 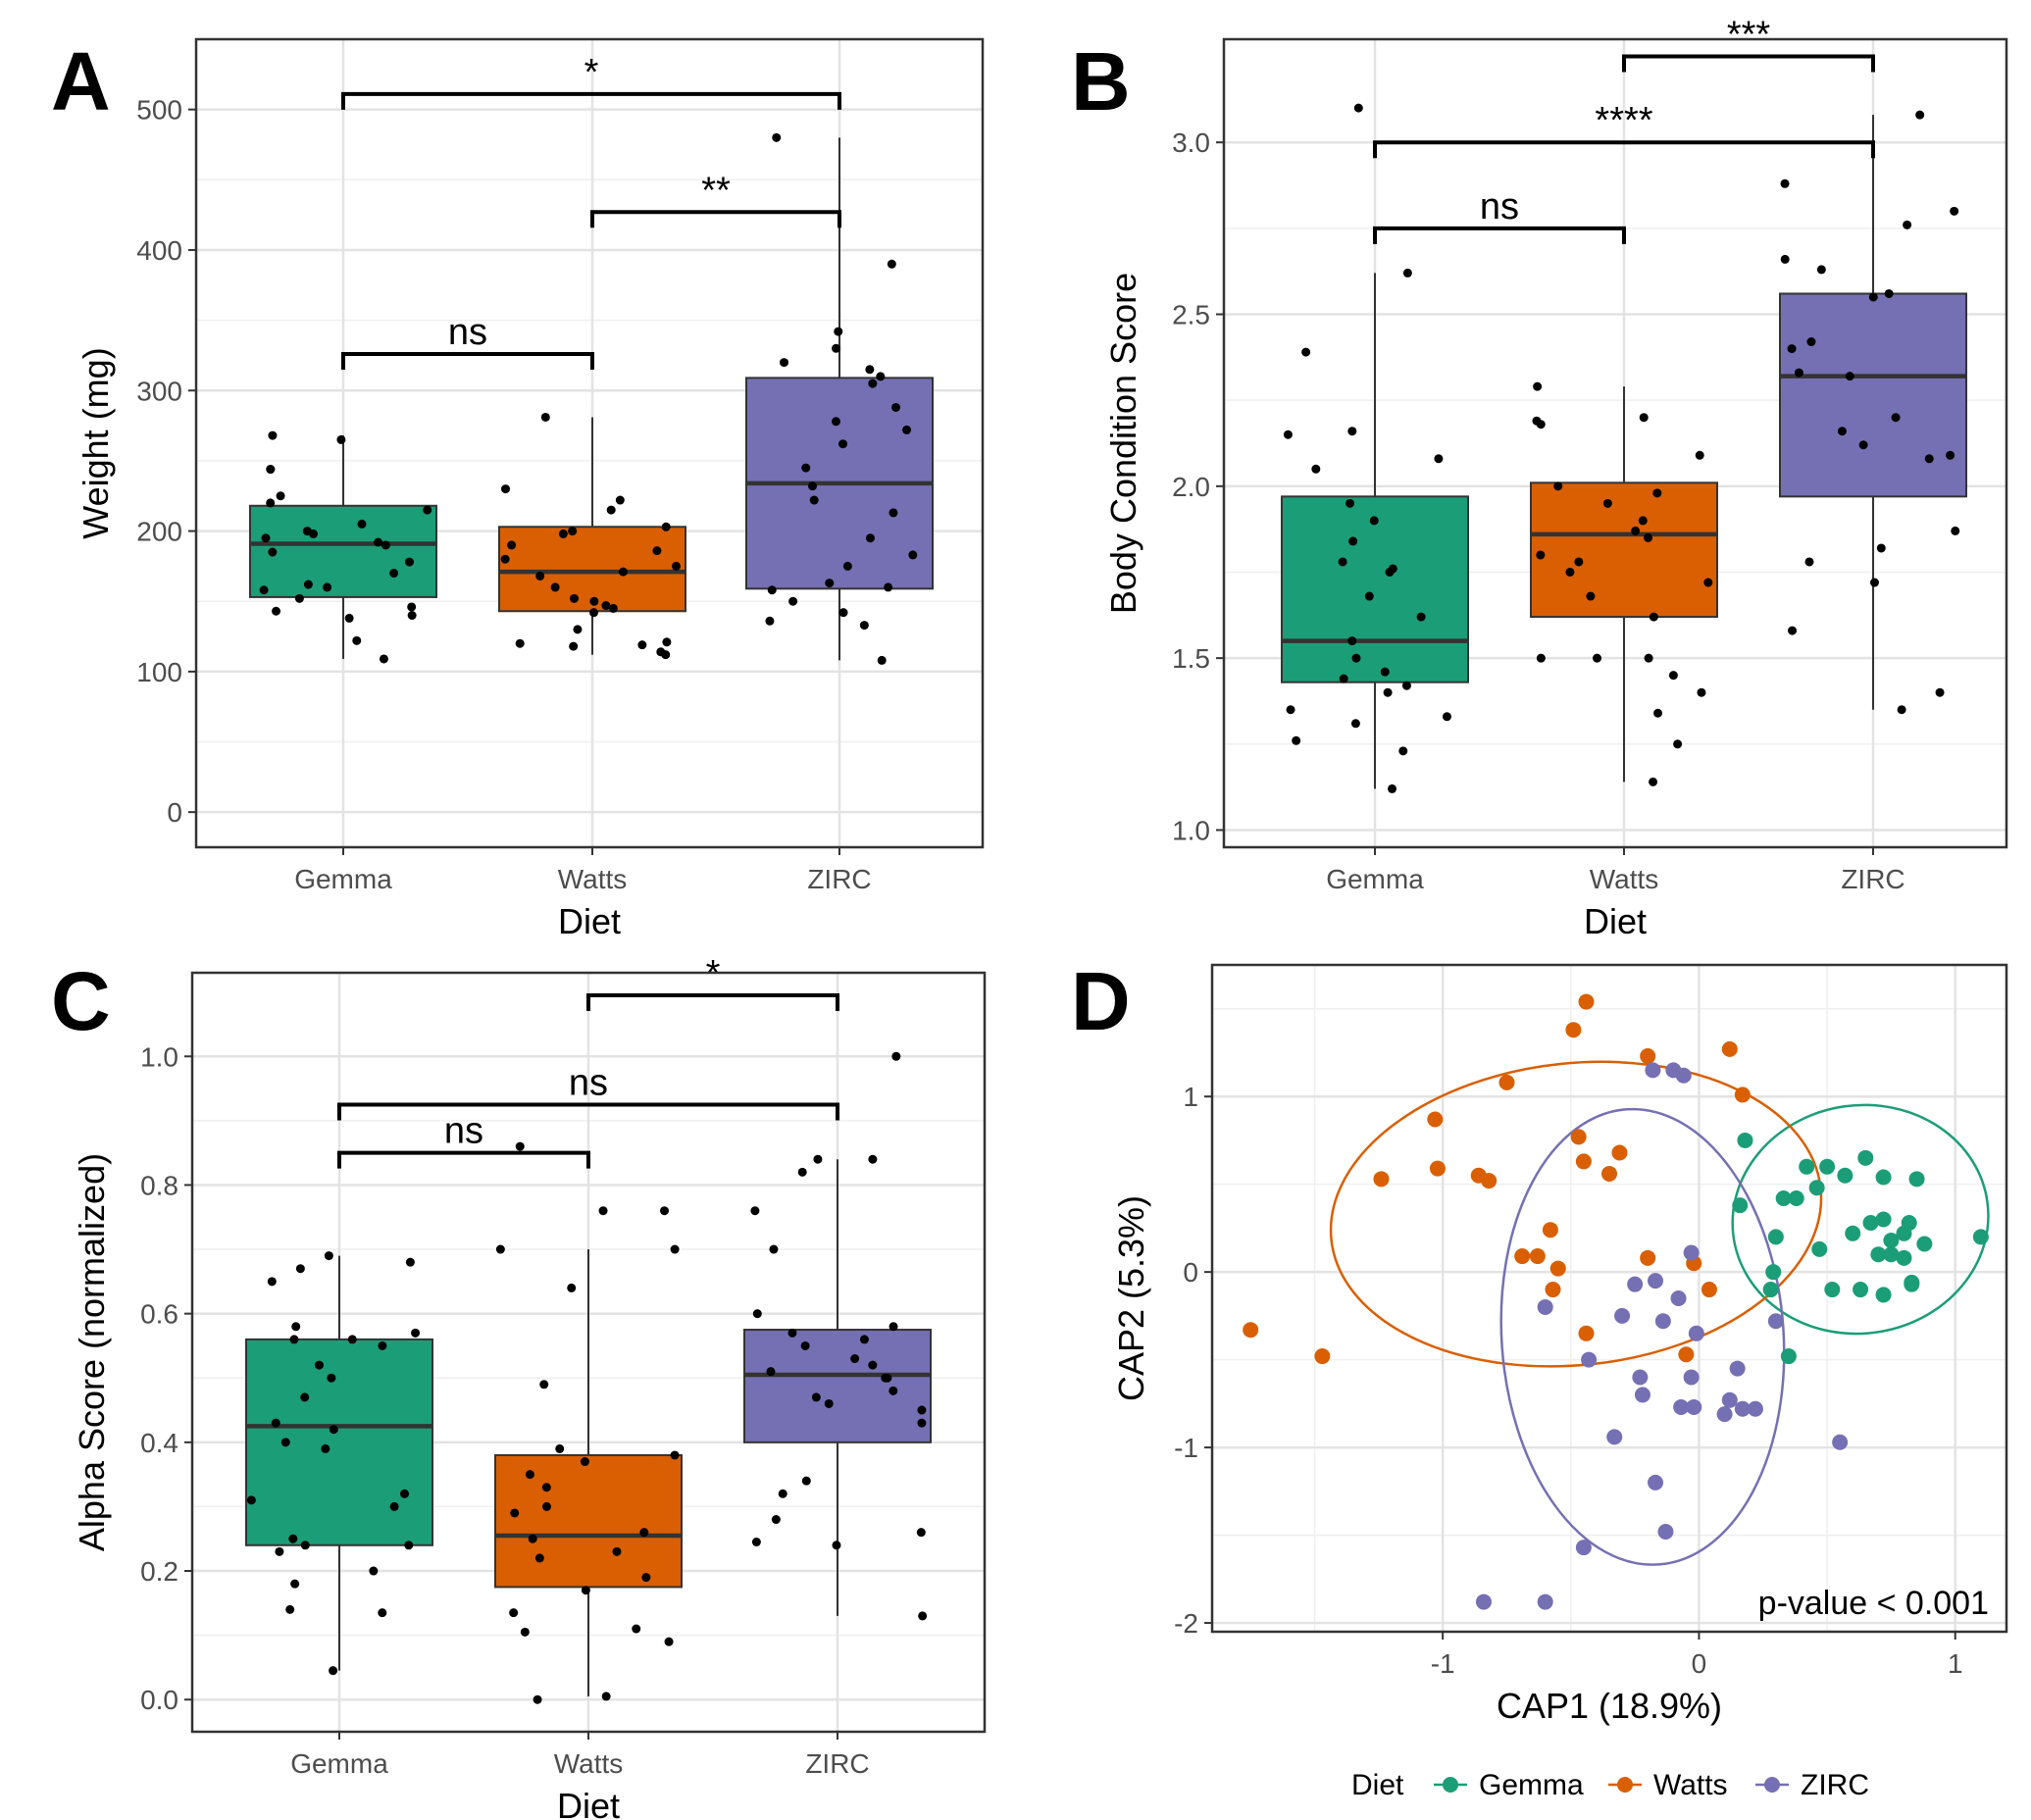 I want to click on panel-letter-d: D, so click(x=1101, y=1001).